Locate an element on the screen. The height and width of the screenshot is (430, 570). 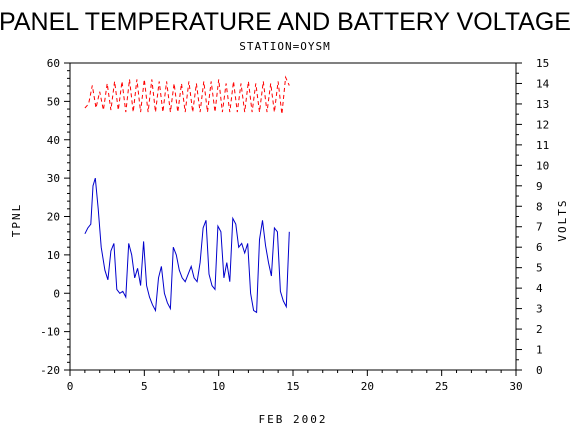
y-right-tick-label: 0 is located at coordinates (539, 370).